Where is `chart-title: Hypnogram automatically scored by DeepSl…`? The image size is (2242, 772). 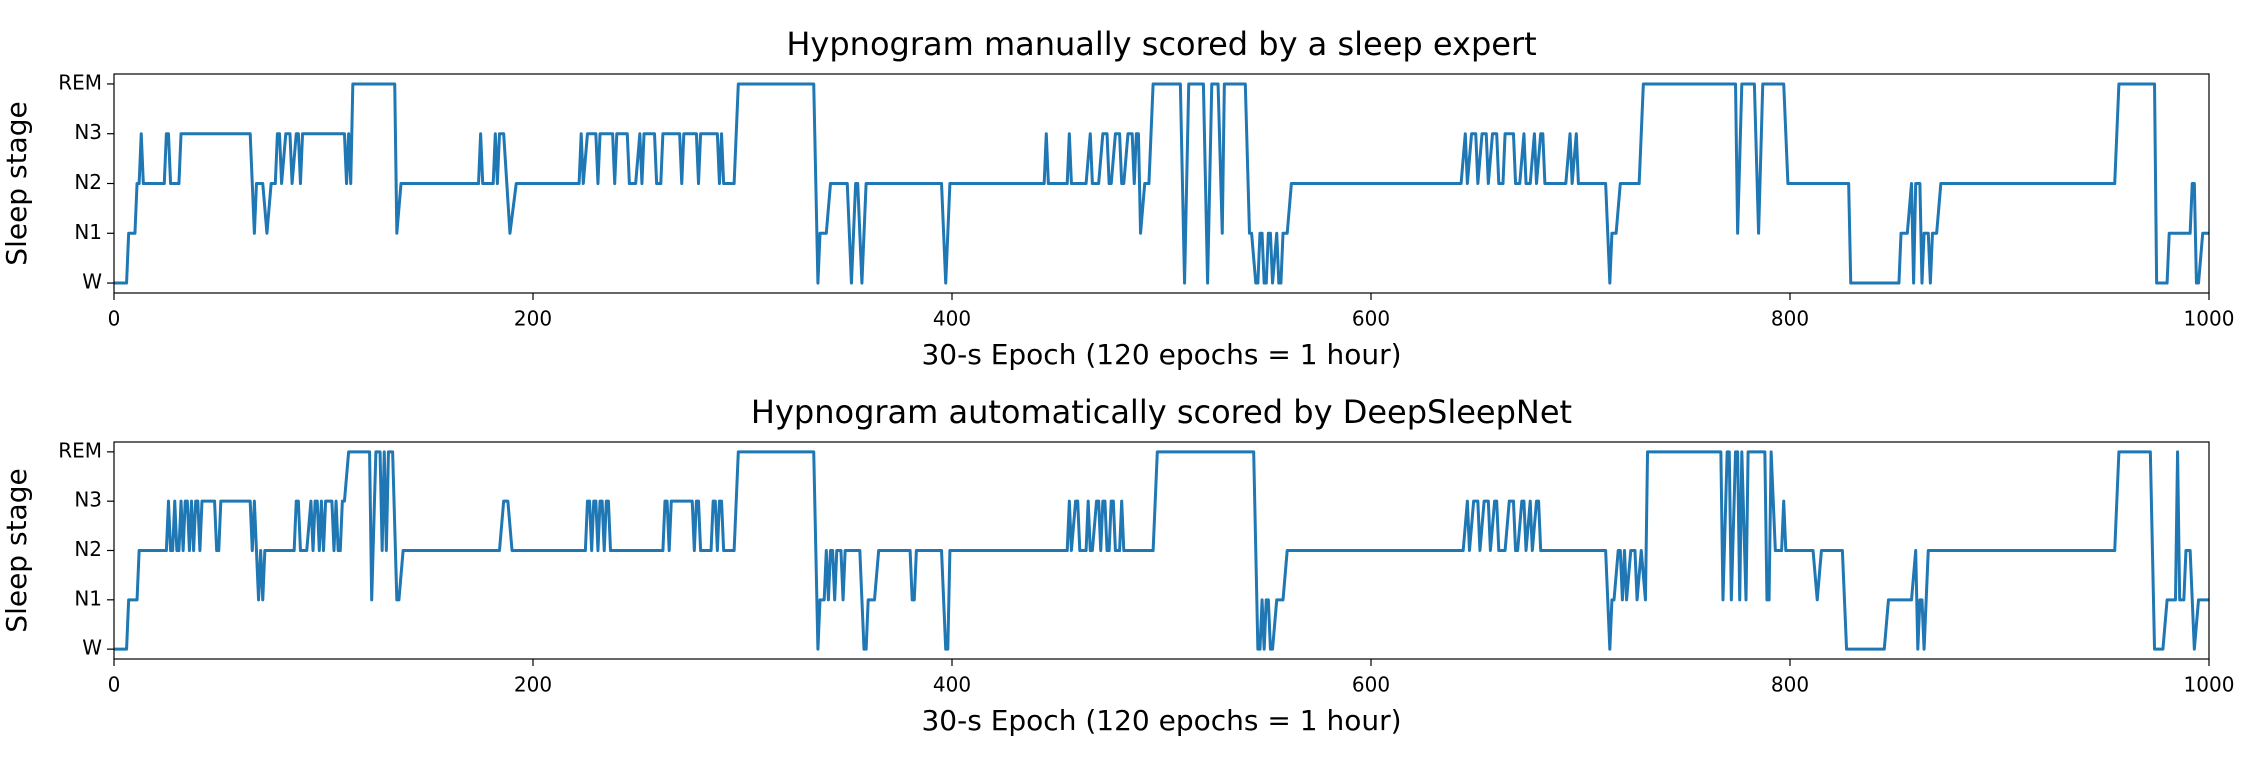
chart-title: Hypnogram automatically scored by DeepSl… is located at coordinates (1161, 412).